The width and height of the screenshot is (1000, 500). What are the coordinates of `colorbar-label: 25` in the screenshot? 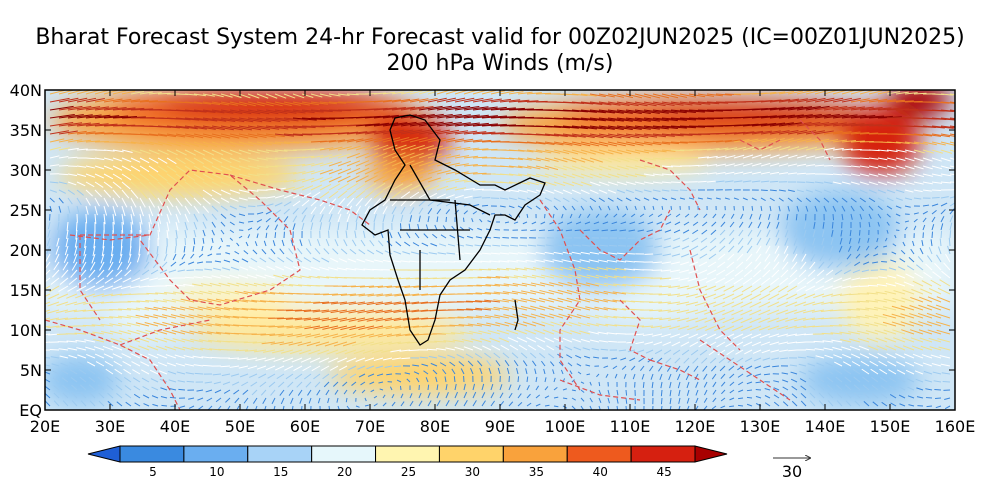 It's located at (408, 472).